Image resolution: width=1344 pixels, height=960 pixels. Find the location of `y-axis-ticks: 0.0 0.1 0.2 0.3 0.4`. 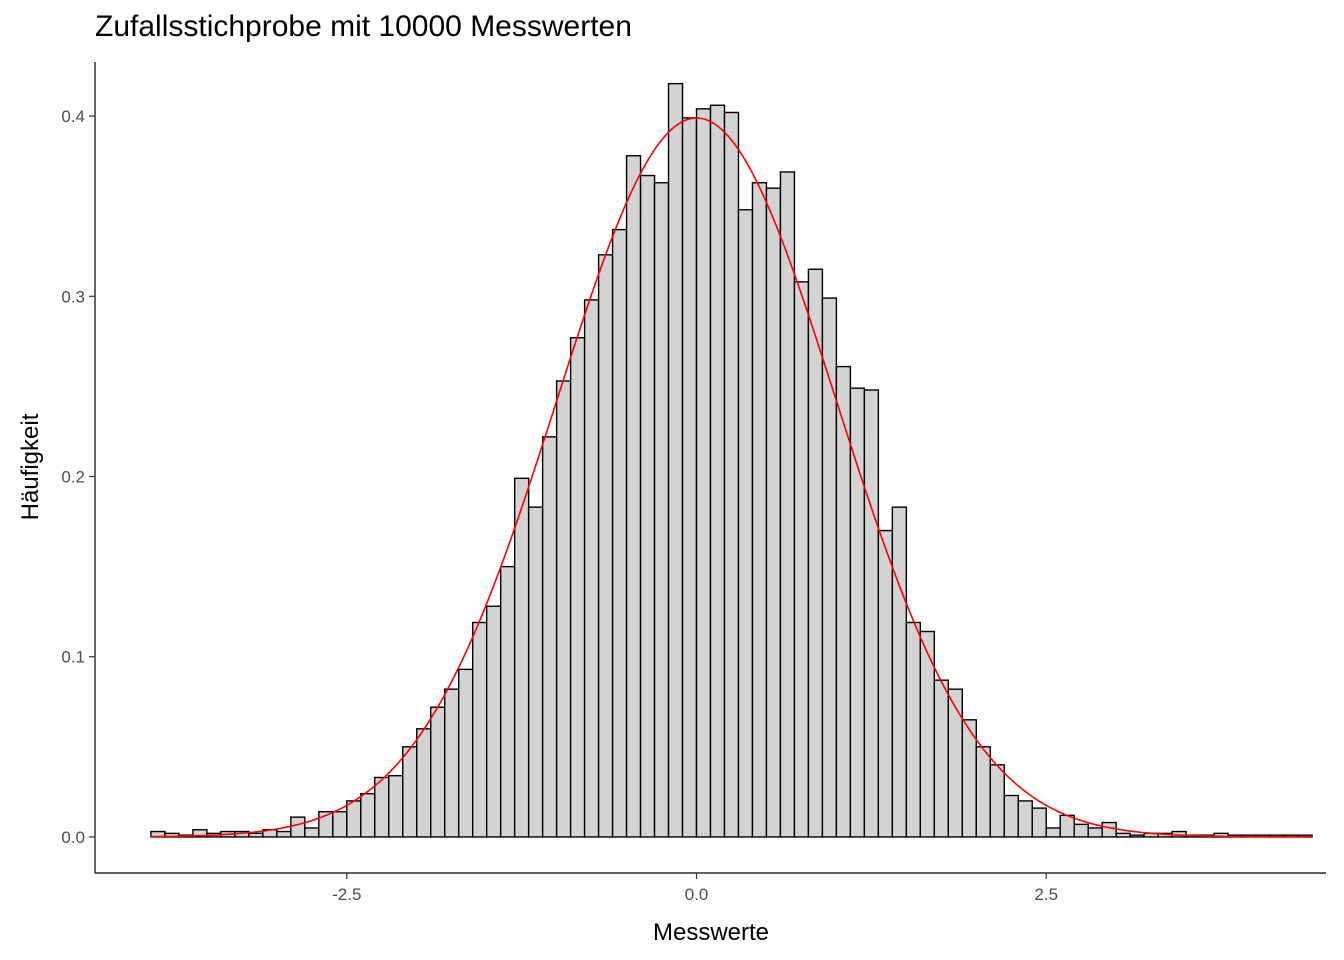

y-axis-ticks: 0.0 0.1 0.2 0.3 0.4 is located at coordinates (78, 477).